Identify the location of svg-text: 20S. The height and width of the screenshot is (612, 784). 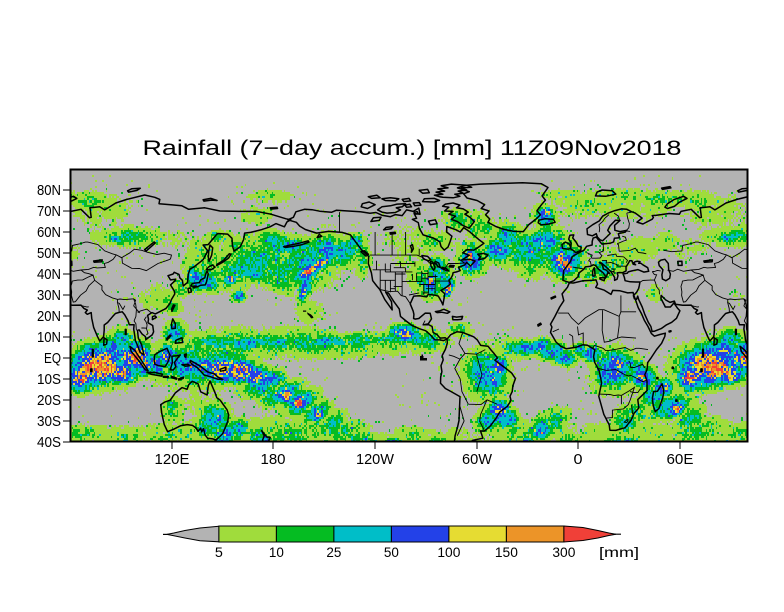
(49, 400).